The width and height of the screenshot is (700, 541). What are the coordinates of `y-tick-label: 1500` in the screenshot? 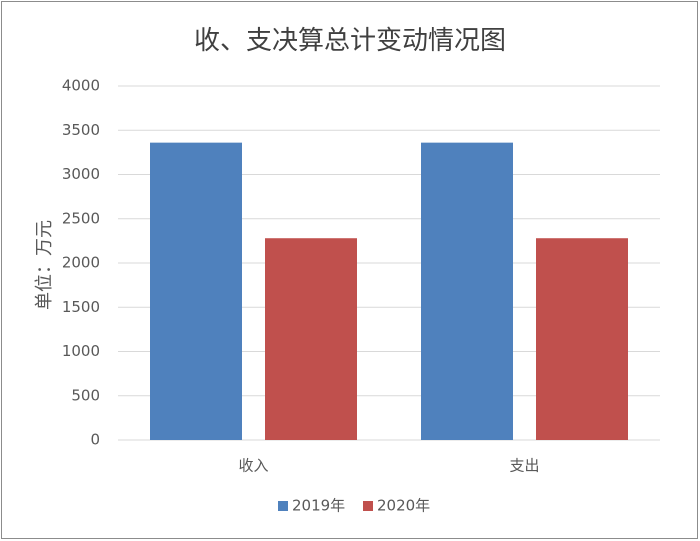 It's located at (81, 307).